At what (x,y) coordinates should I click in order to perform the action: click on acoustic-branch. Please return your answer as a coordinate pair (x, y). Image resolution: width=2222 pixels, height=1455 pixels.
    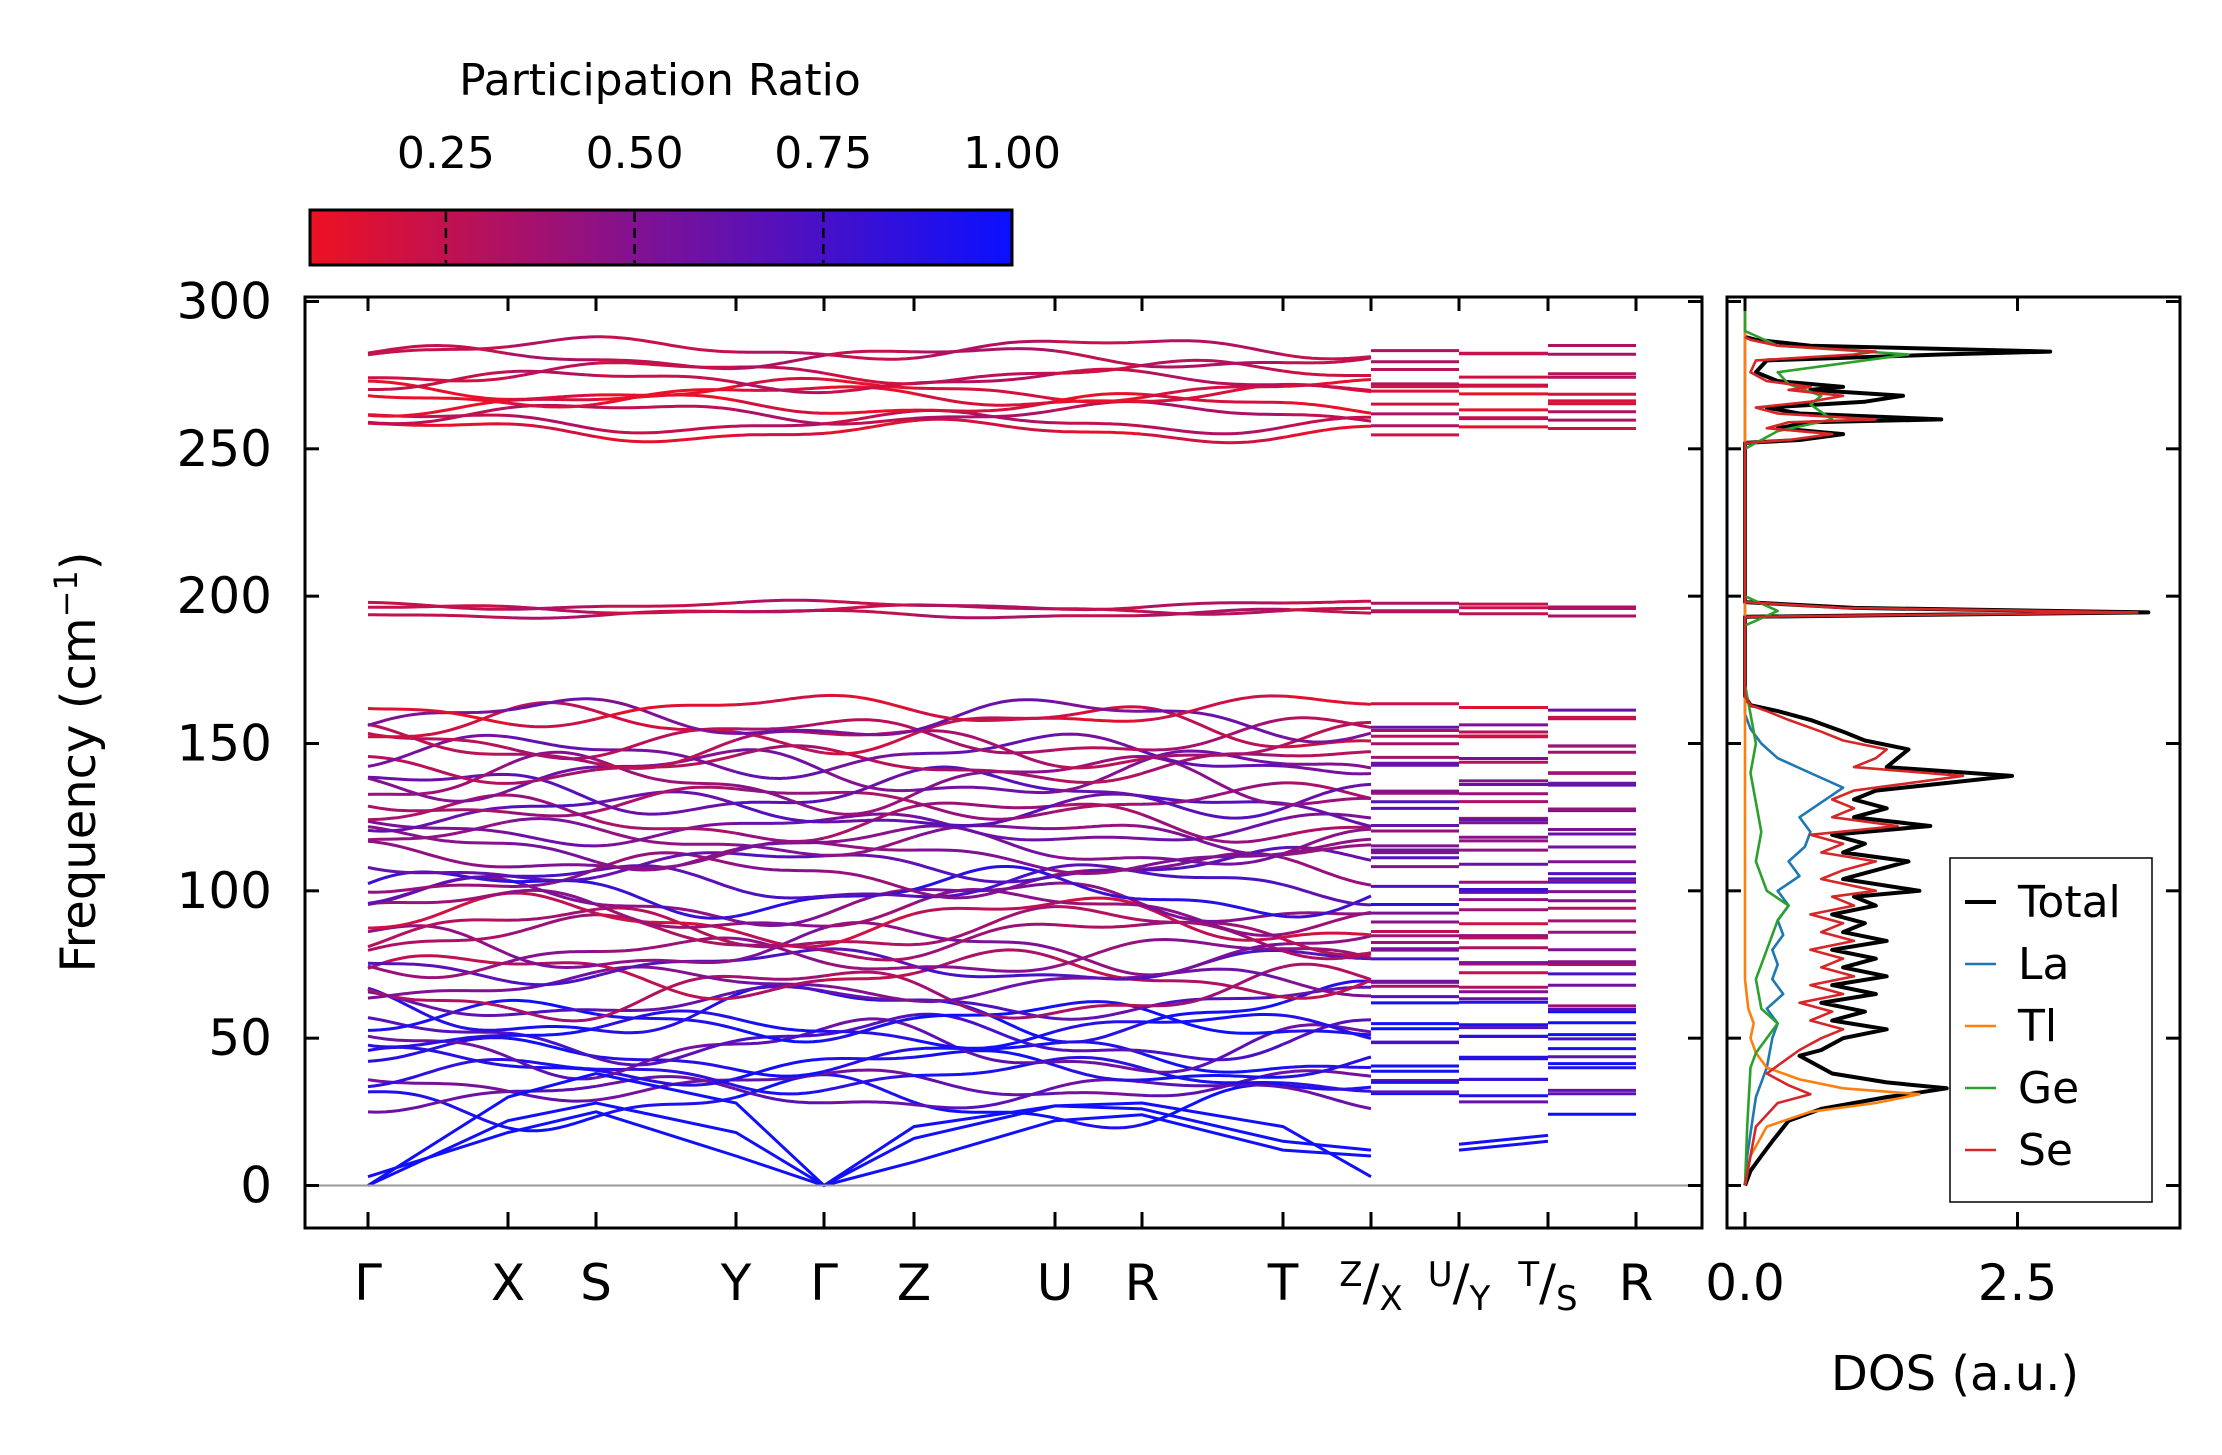
    Looking at the image, I should click on (869, 1129).